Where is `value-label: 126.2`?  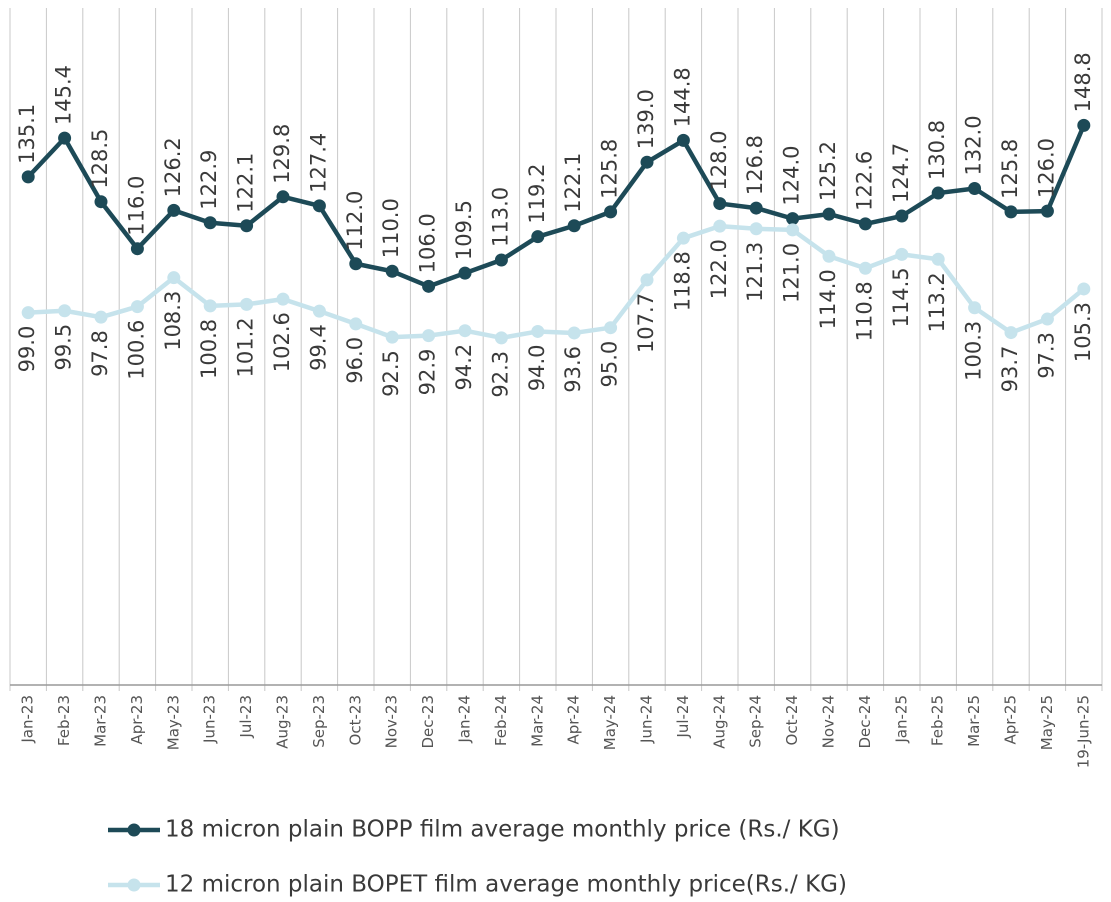 value-label: 126.2 is located at coordinates (173, 167).